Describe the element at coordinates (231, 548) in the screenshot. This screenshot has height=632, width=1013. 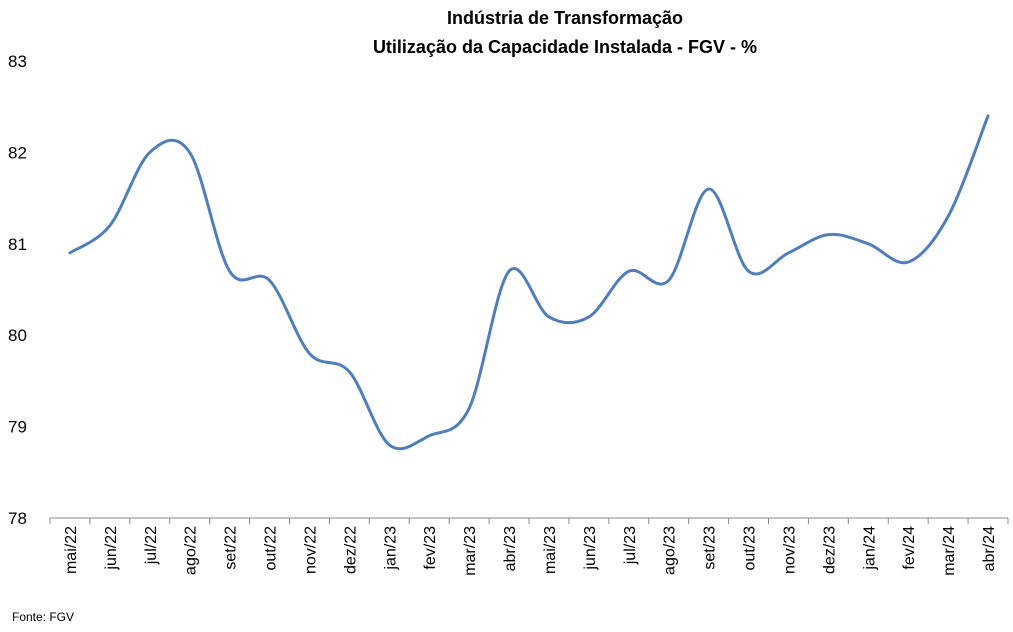
I see `x-tick-label: set/22` at that location.